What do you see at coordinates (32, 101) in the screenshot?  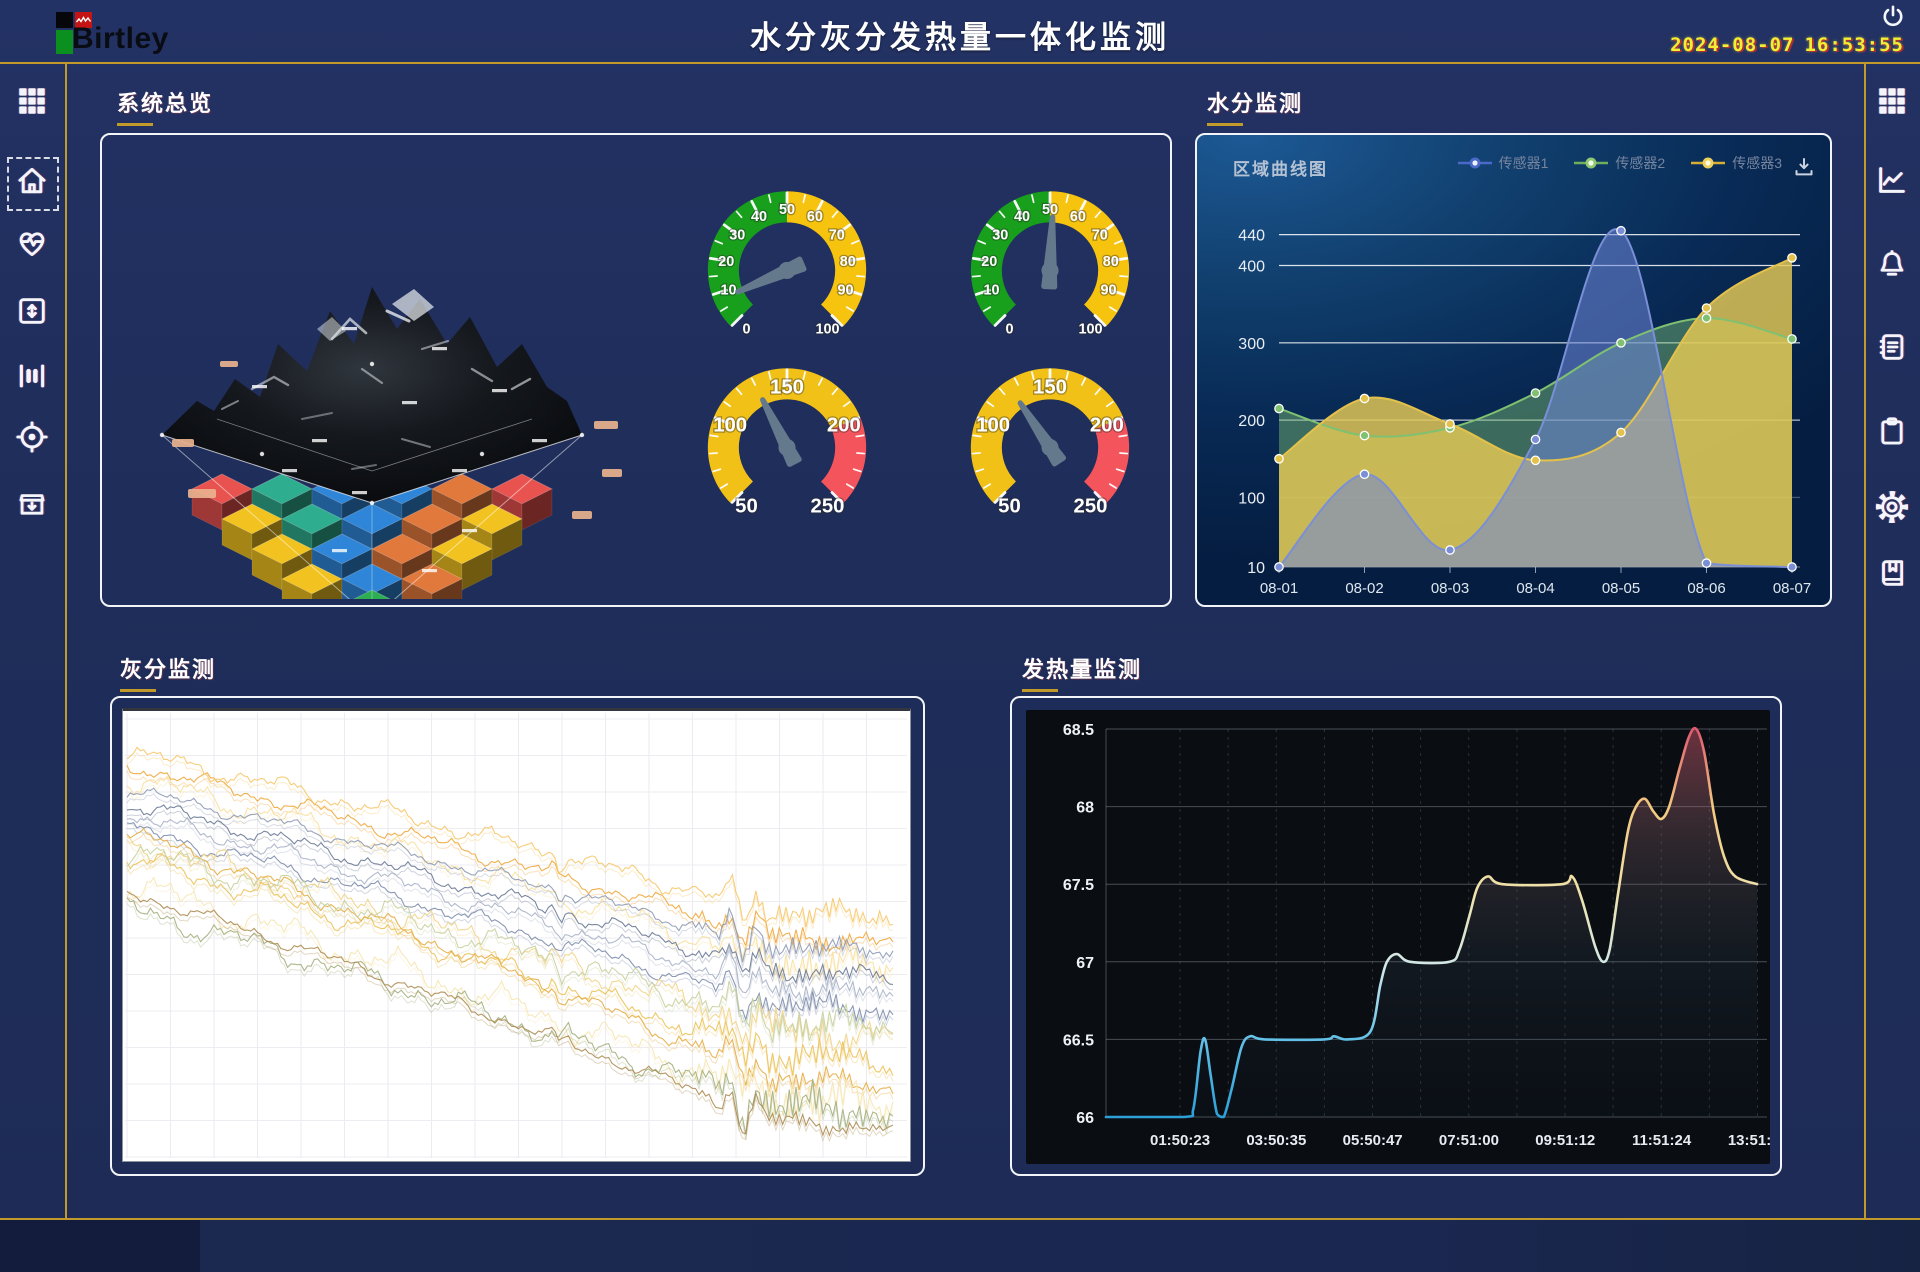 I see `sidebar-left-grid-icon` at bounding box center [32, 101].